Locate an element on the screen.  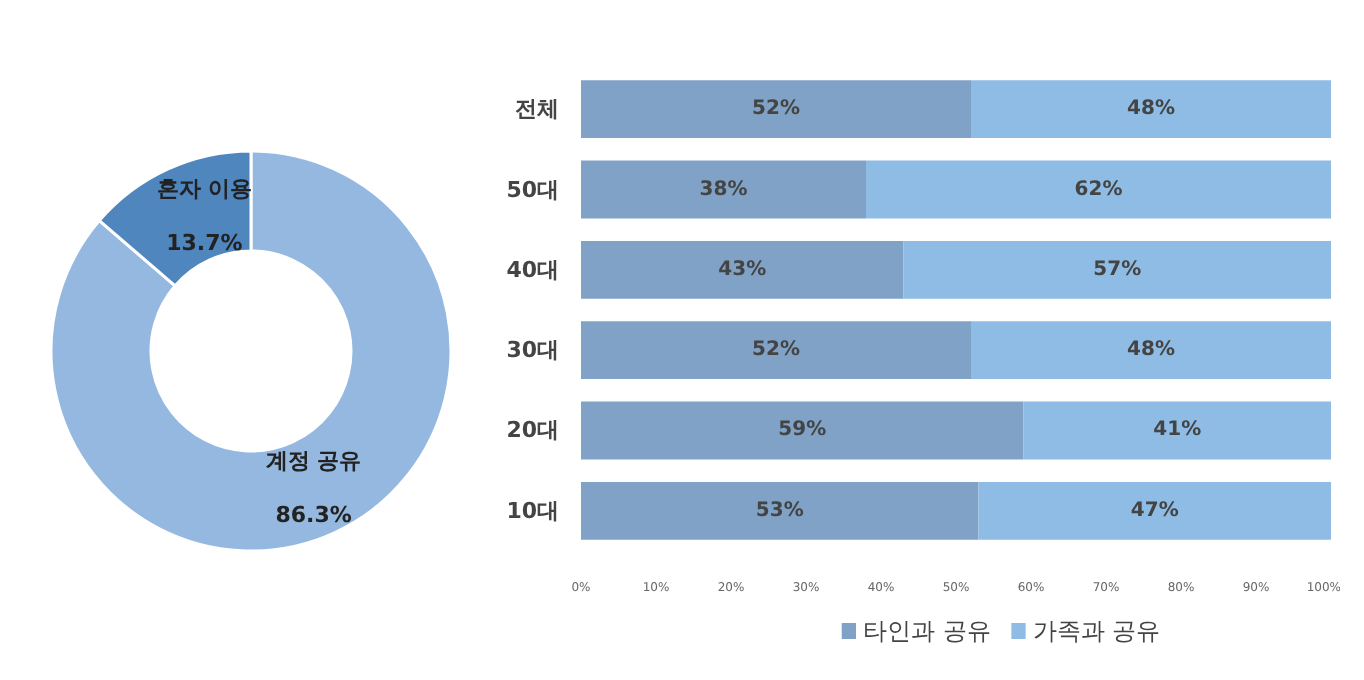
y-tick-label: 40대 is located at coordinates (533, 269).